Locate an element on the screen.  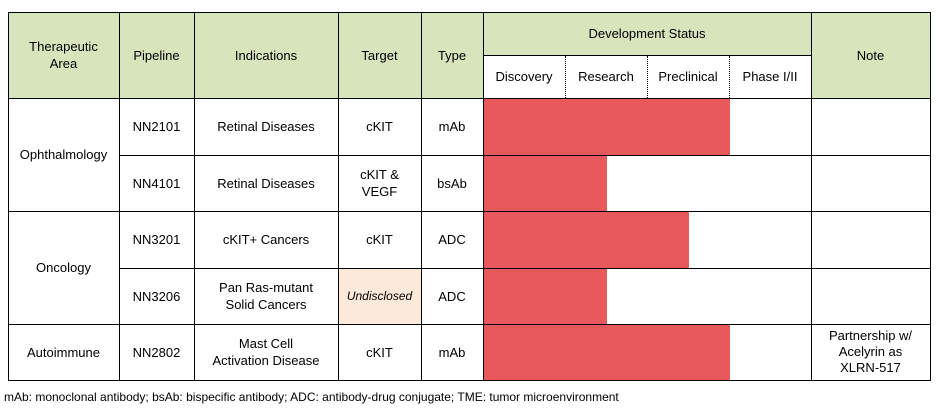
header-target: Target is located at coordinates (379, 55).